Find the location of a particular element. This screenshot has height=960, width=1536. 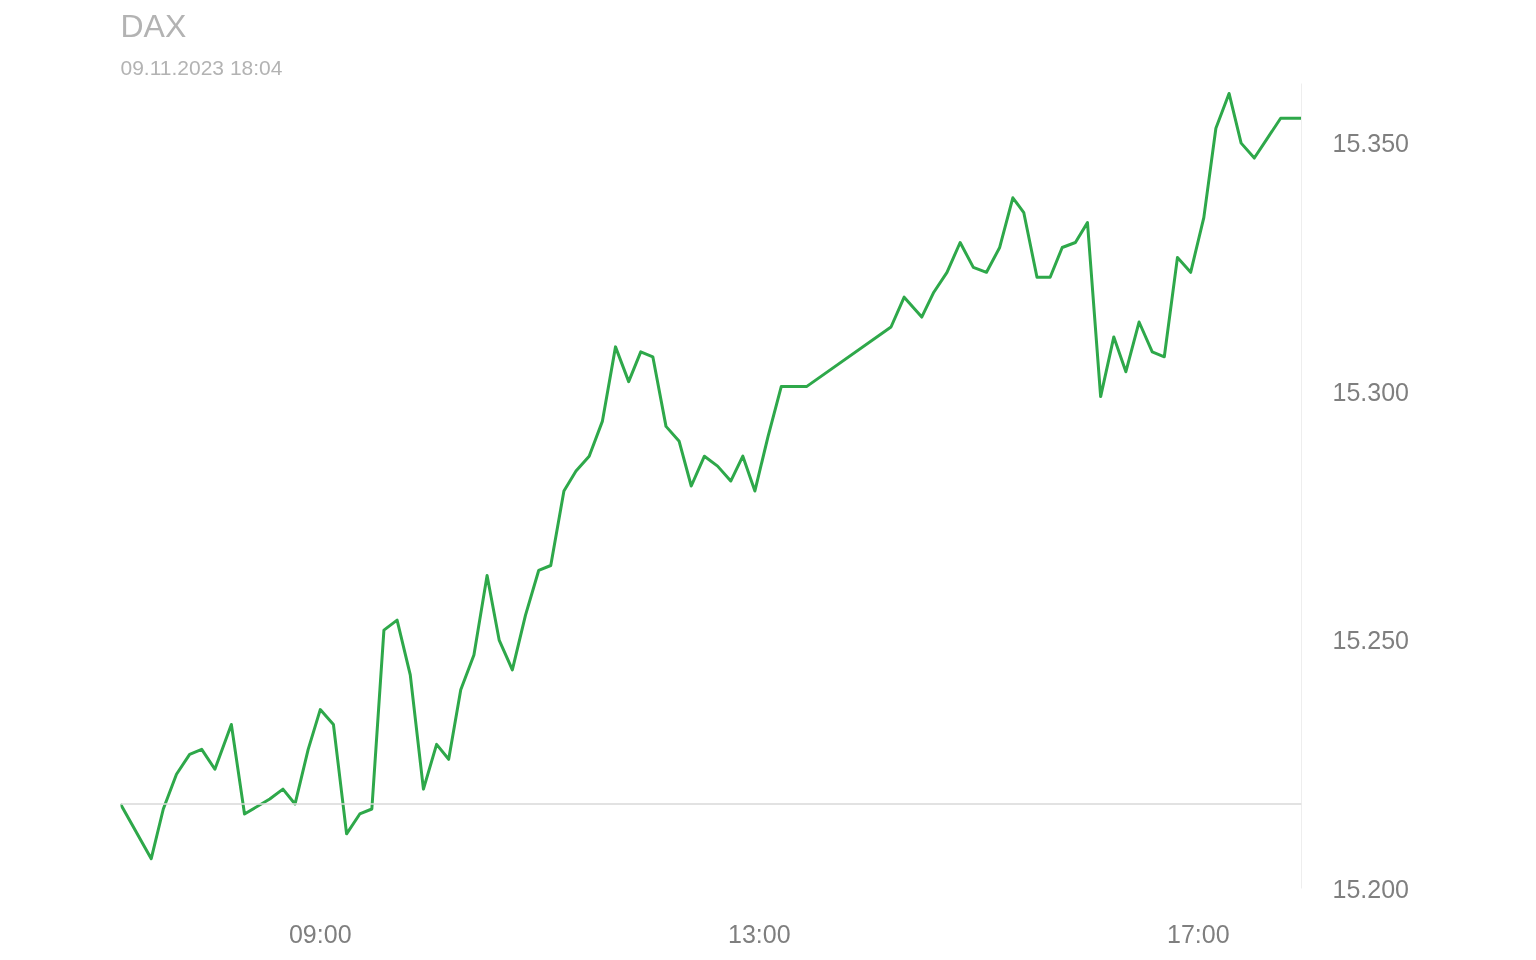

chart-subtitle: 09.11.2023 18:04 is located at coordinates (201, 67).